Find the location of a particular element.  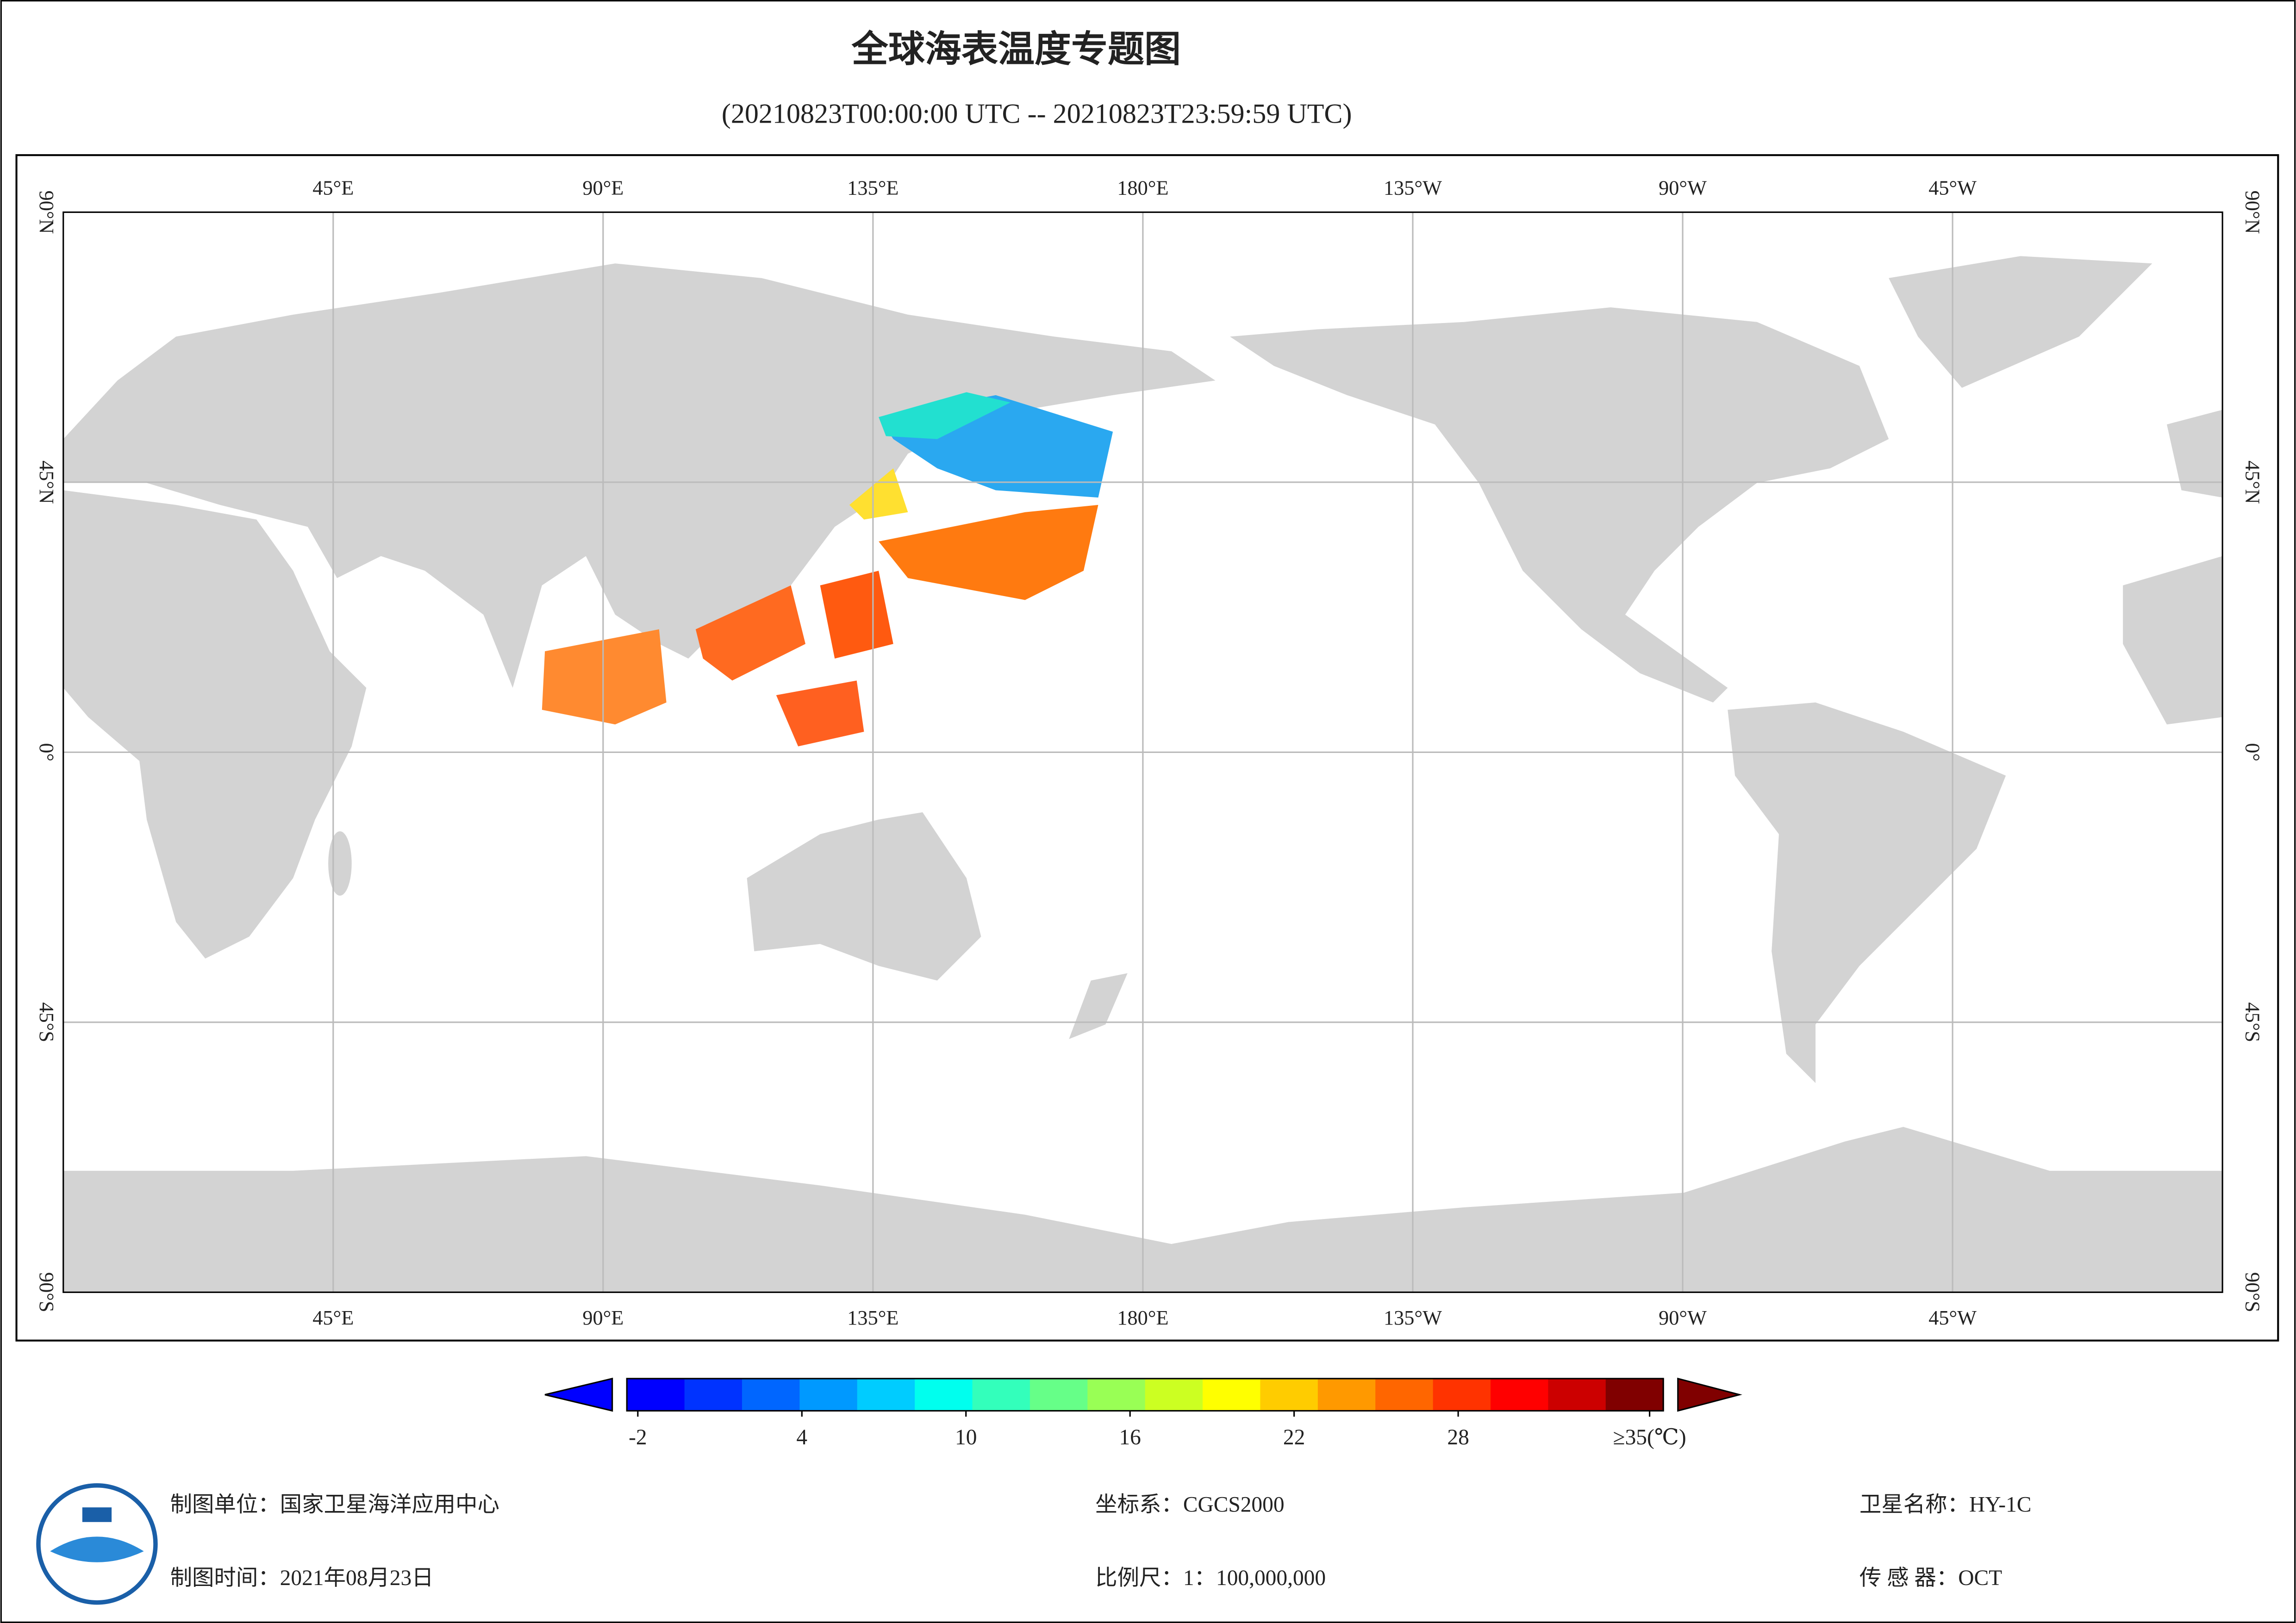

europe-west is located at coordinates (2194, 454).